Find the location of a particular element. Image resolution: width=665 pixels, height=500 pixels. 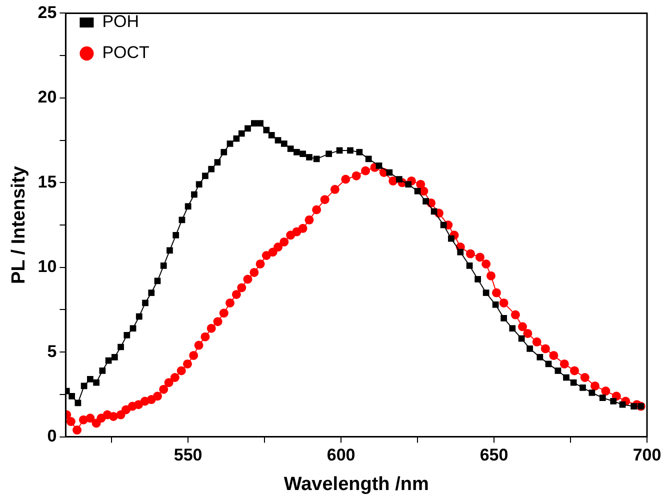

y-tick-label: 0 is located at coordinates (52, 436).